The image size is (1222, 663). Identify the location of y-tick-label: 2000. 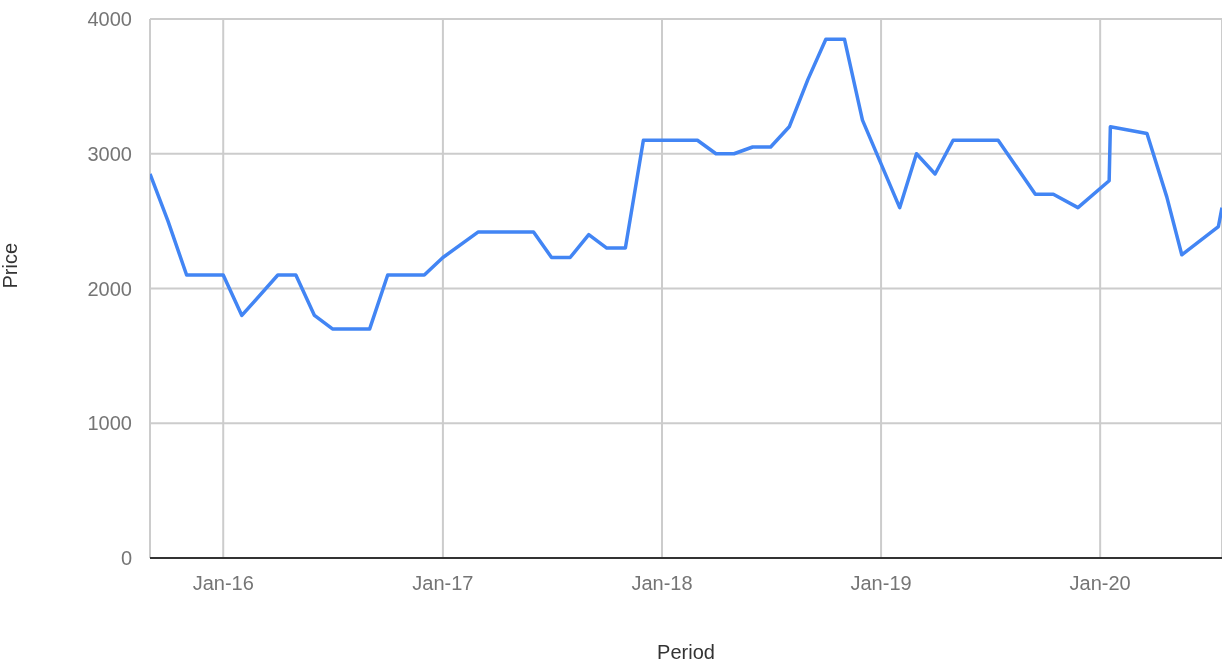
(109, 288).